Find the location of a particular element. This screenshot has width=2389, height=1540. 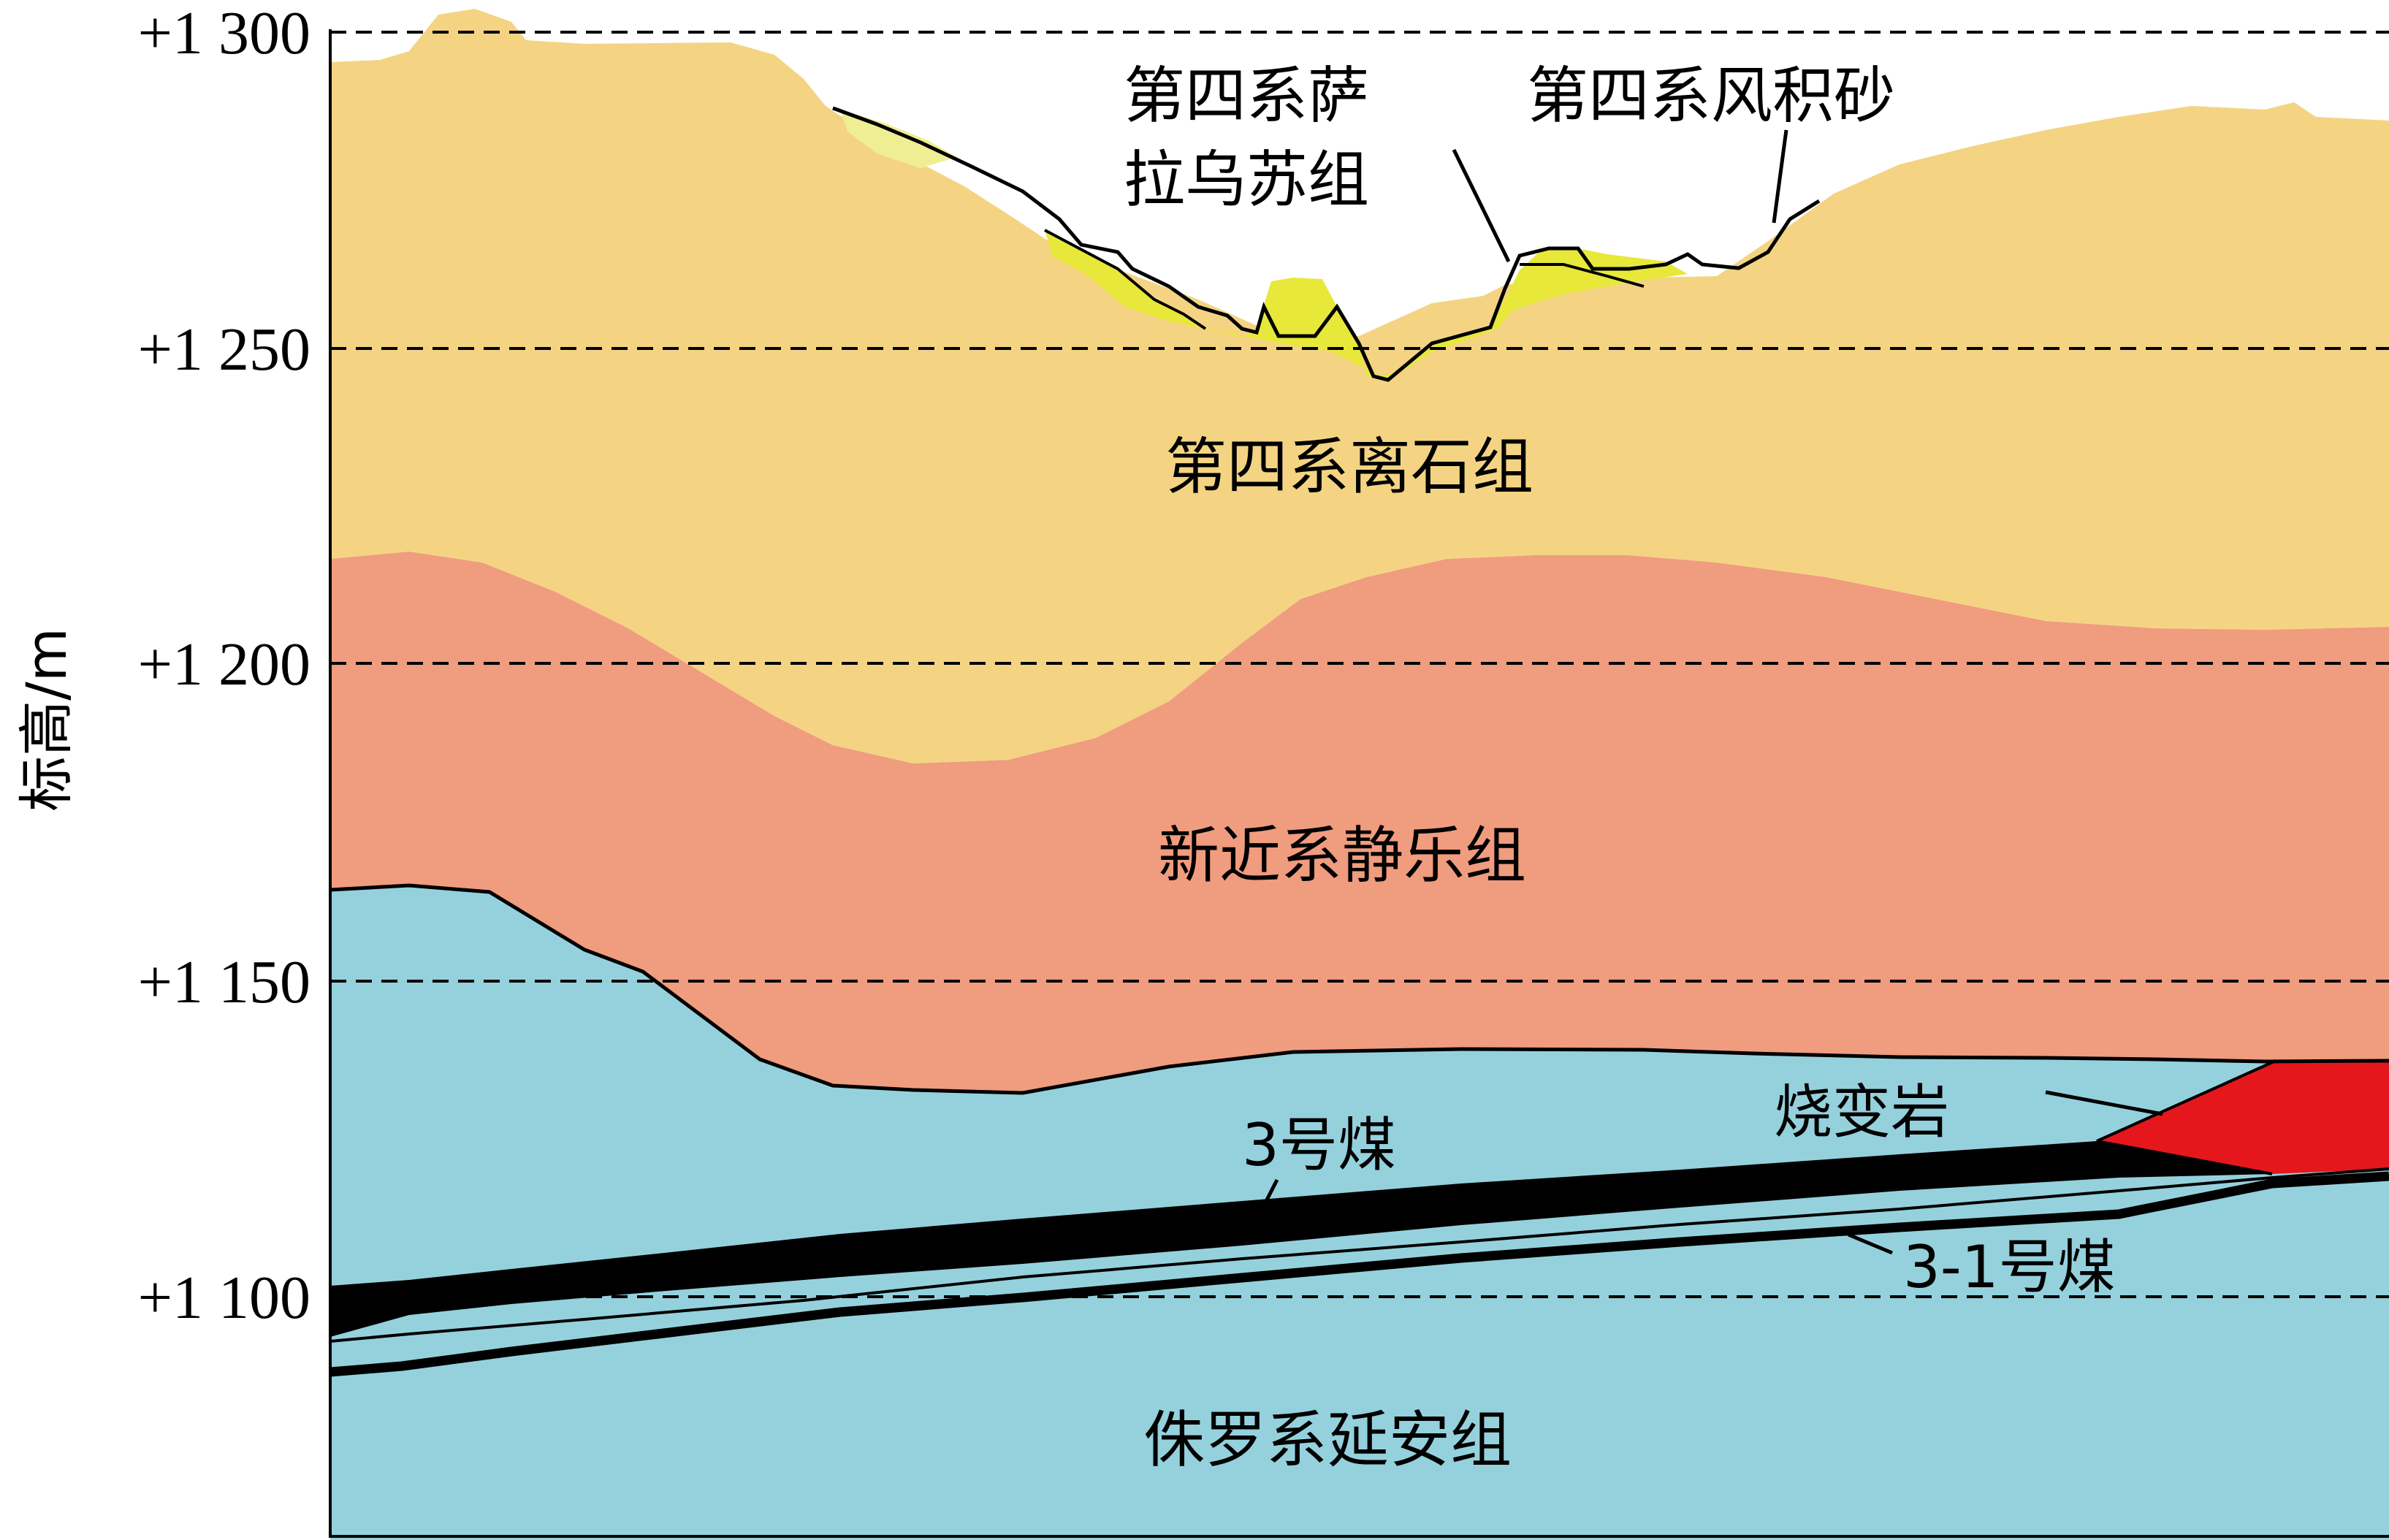

label-coal-3-1: 3-1号煤 is located at coordinates (2009, 1267).